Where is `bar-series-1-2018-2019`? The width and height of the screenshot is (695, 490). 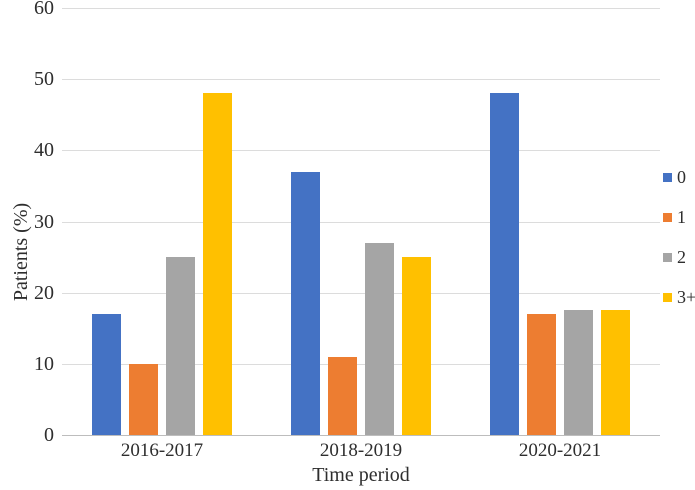
bar-series-1-2018-2019 is located at coordinates (342, 396).